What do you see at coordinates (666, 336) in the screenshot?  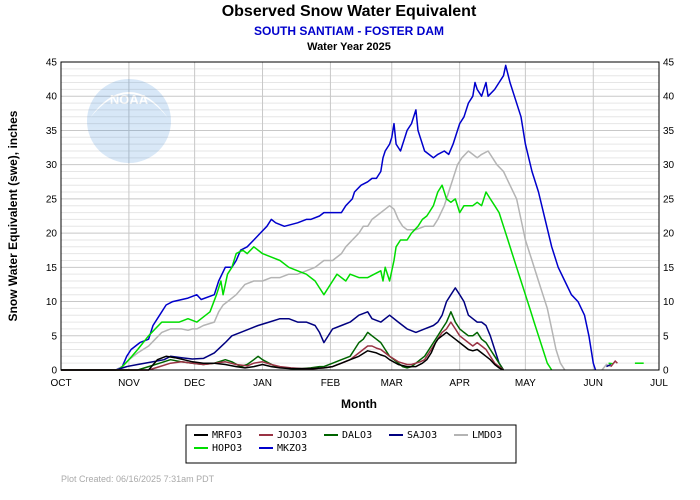 I see `y-tick-label-right: 5` at bounding box center [666, 336].